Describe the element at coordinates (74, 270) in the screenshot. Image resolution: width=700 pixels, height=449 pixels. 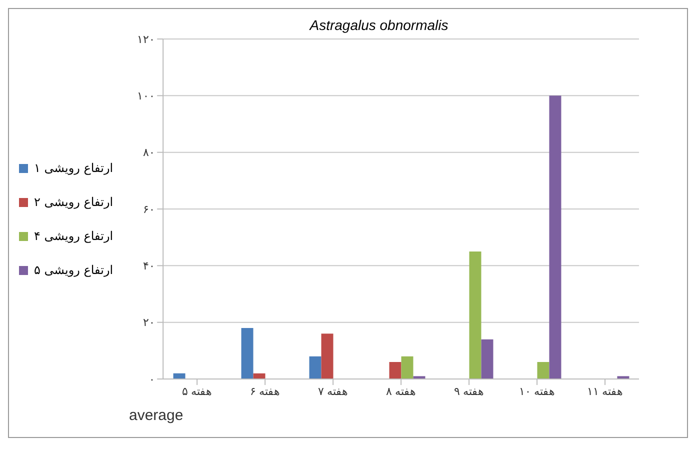
I see `legend-label: ارتفاع رویشی ۵` at that location.